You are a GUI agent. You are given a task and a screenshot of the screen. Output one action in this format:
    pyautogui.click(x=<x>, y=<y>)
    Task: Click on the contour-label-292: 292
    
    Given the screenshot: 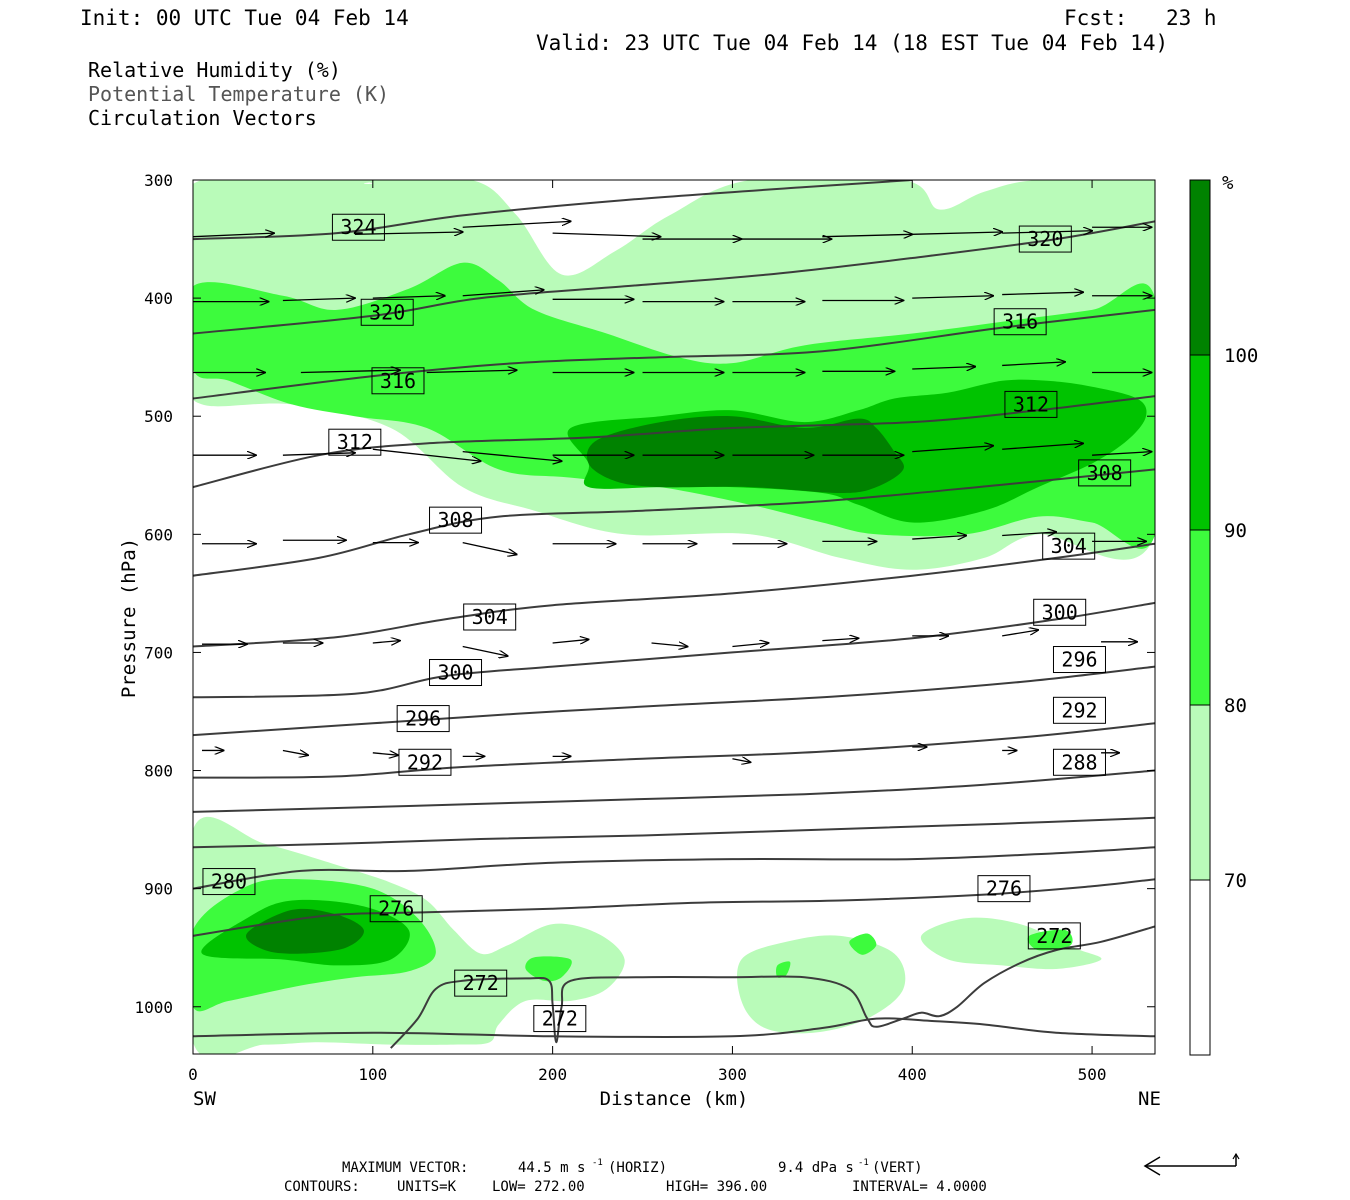 What is the action you would take?
    pyautogui.click(x=1079, y=710)
    